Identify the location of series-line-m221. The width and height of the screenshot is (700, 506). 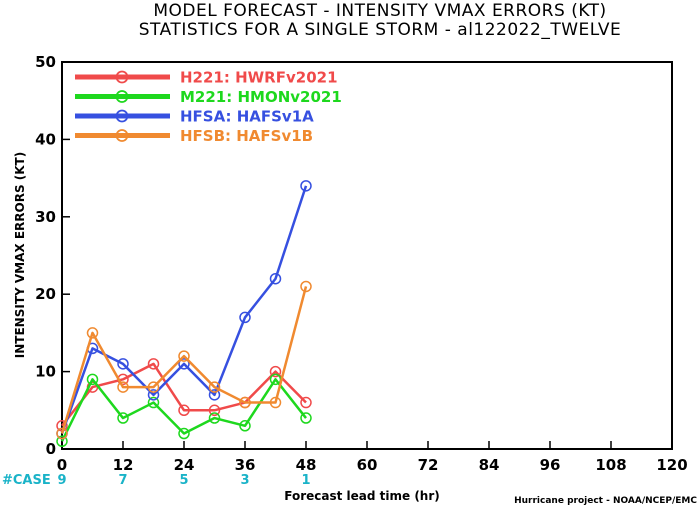
(183, 410).